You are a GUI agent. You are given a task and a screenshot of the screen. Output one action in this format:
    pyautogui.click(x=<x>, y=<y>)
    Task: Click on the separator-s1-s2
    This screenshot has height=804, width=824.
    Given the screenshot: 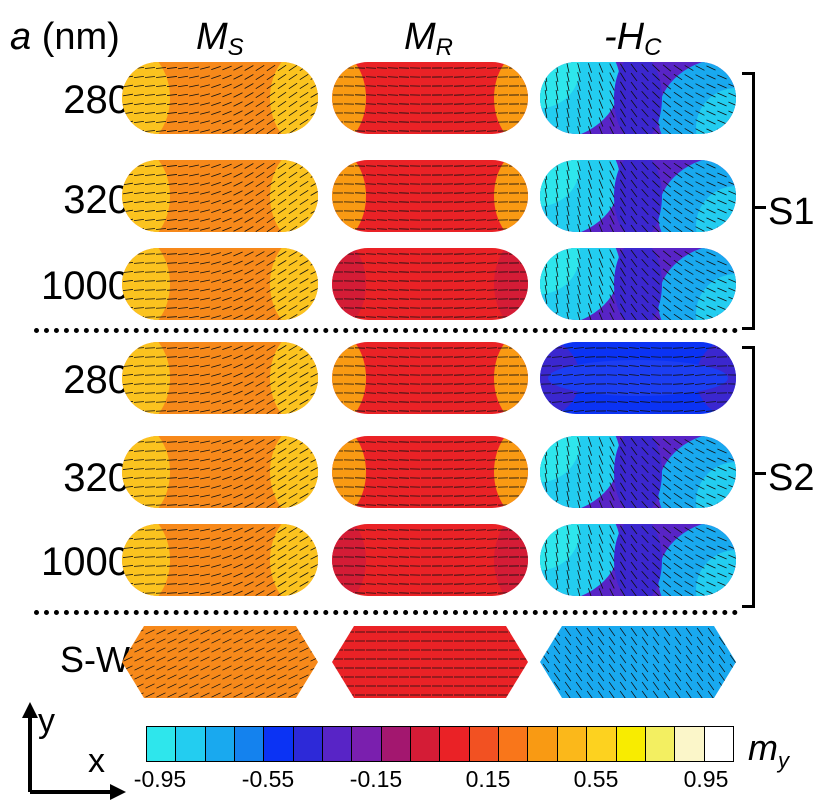 What is the action you would take?
    pyautogui.click(x=386, y=330)
    